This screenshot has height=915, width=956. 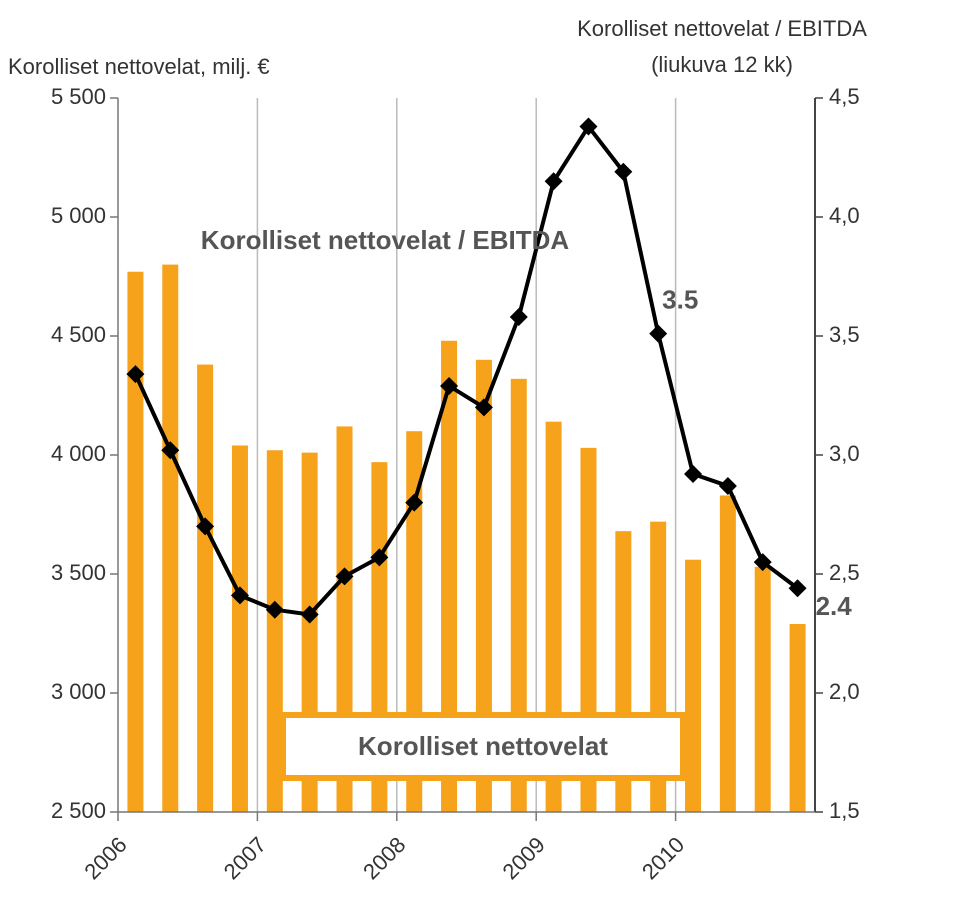 What do you see at coordinates (524, 858) in the screenshot?
I see `x-tick-label: 2009` at bounding box center [524, 858].